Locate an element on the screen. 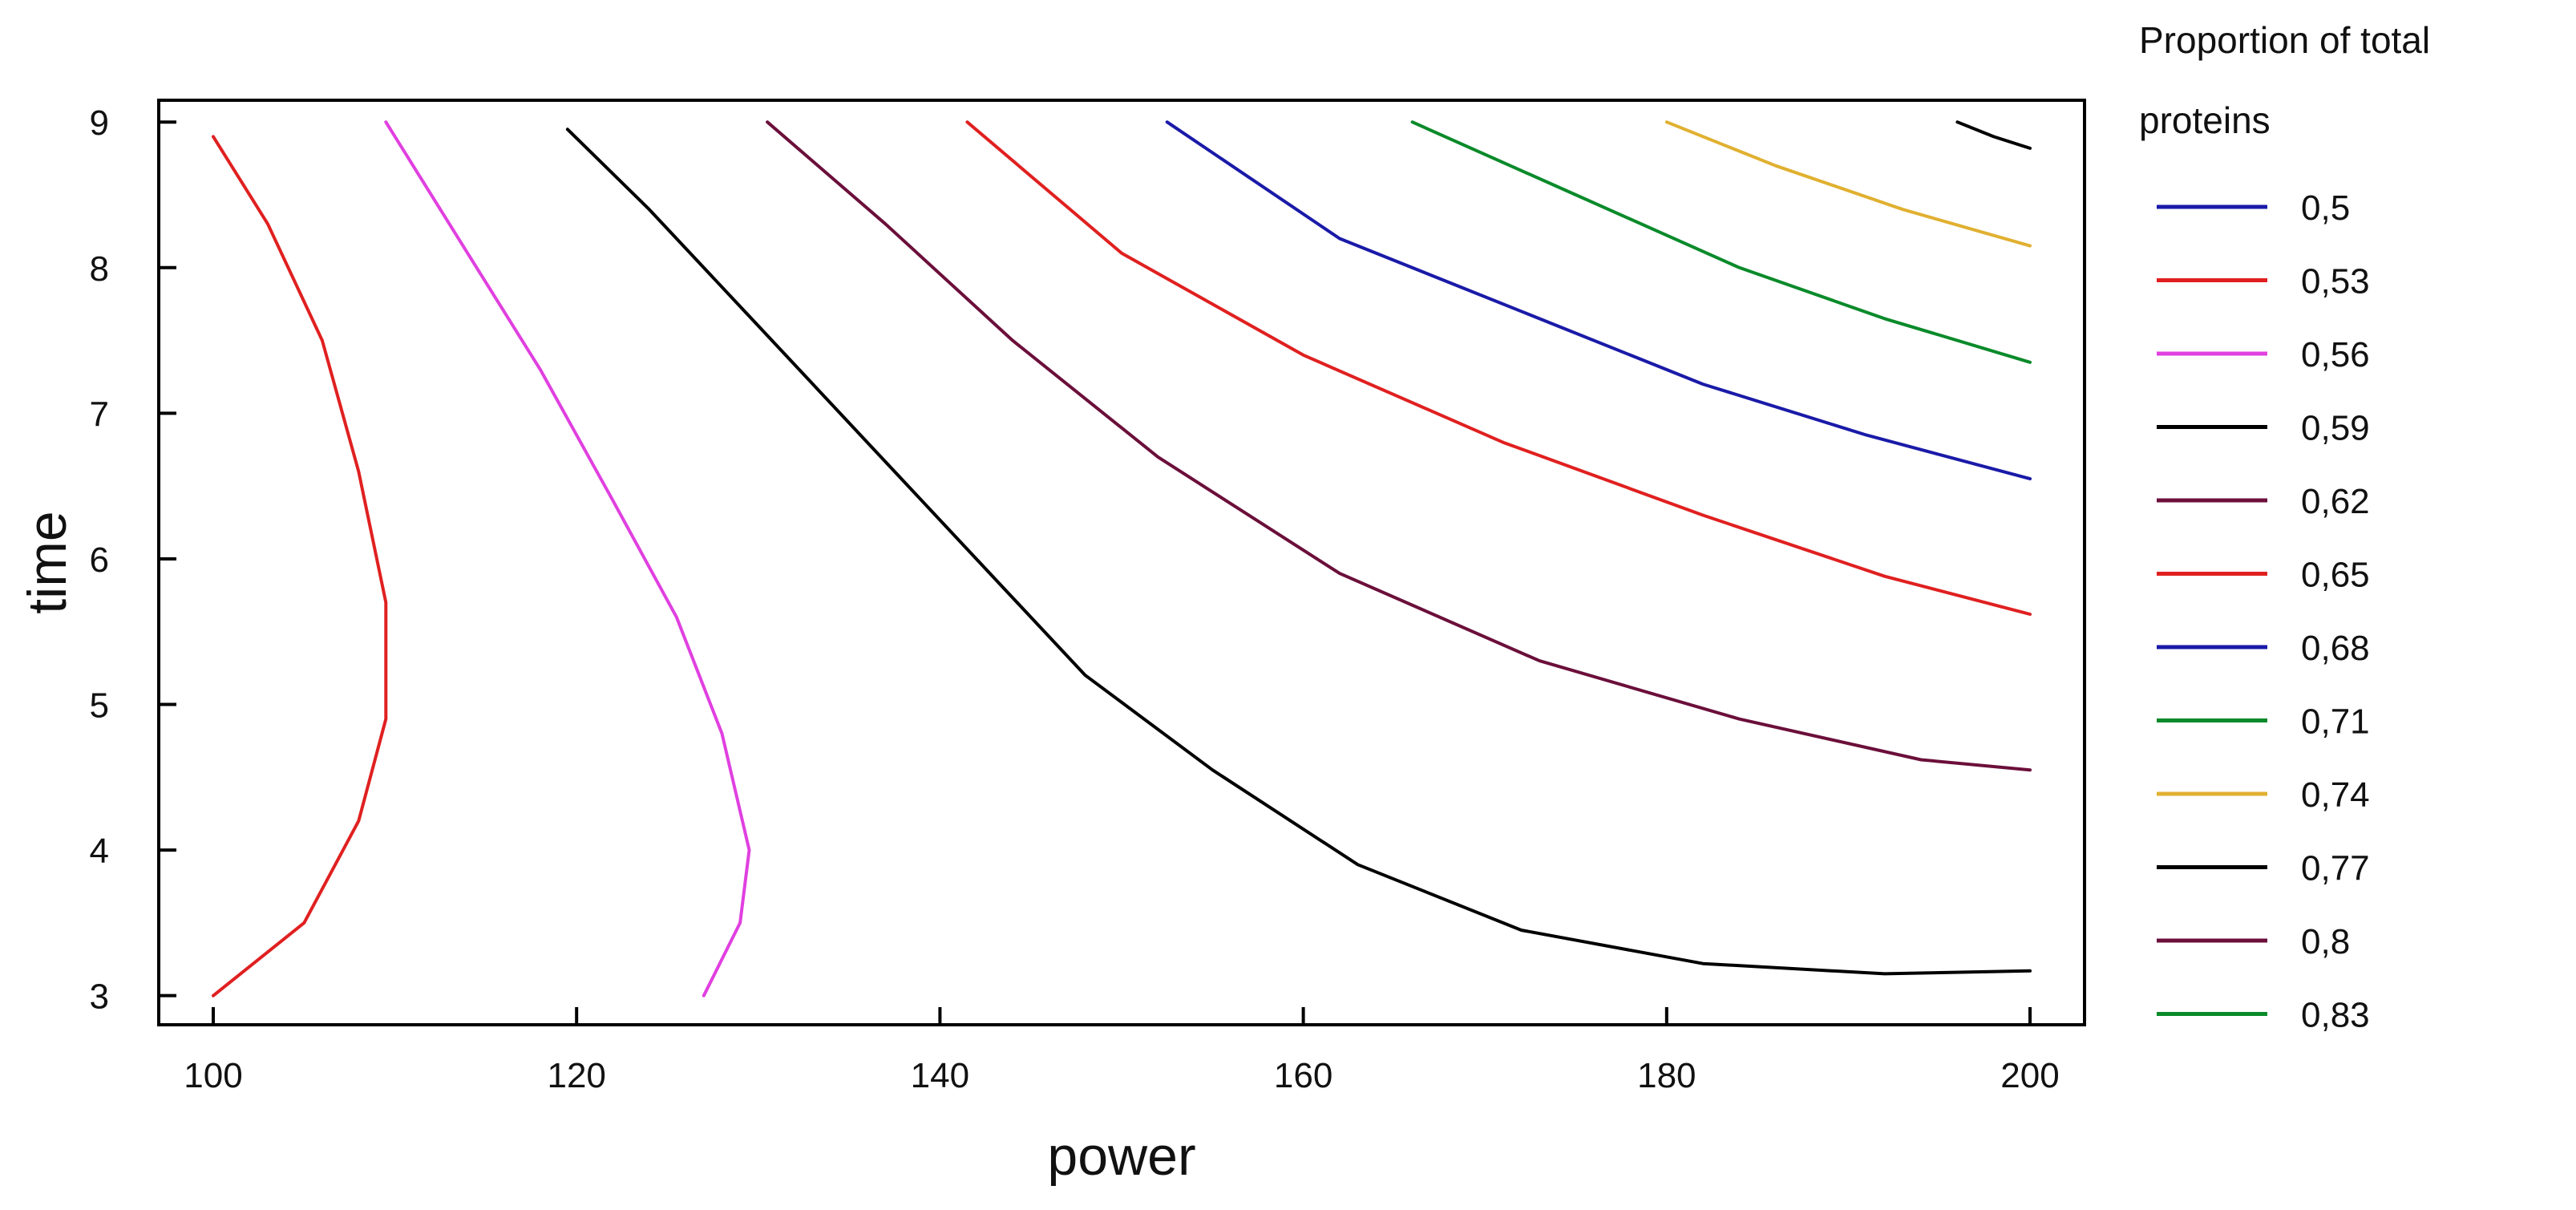  y-axis-label: time is located at coordinates (47, 562).